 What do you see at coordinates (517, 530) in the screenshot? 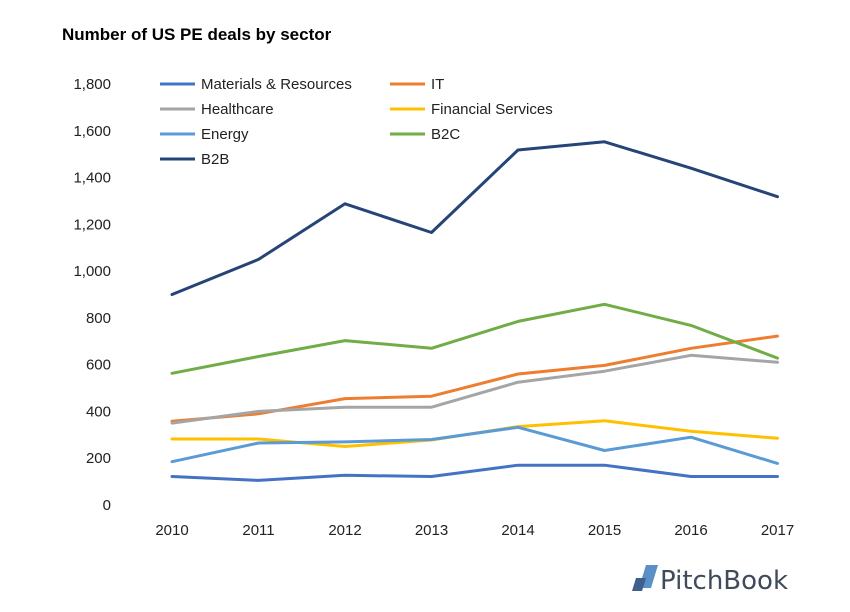
I see `x-tick-label: 2014` at bounding box center [517, 530].